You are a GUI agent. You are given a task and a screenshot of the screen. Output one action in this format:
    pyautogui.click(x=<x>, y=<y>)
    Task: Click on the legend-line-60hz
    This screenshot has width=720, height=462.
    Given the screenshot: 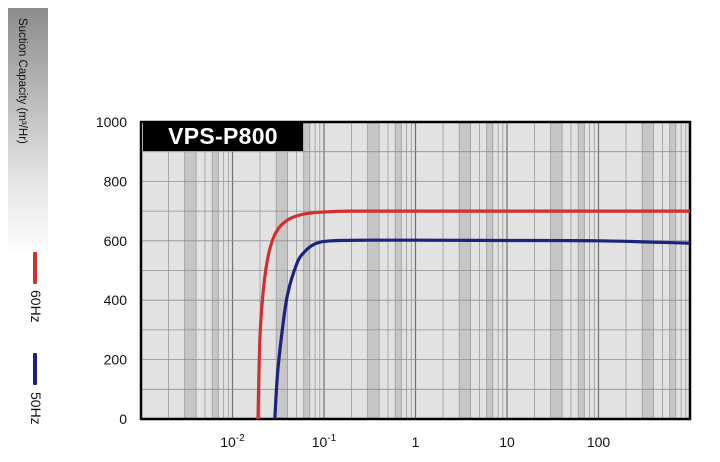 What is the action you would take?
    pyautogui.click(x=35, y=268)
    